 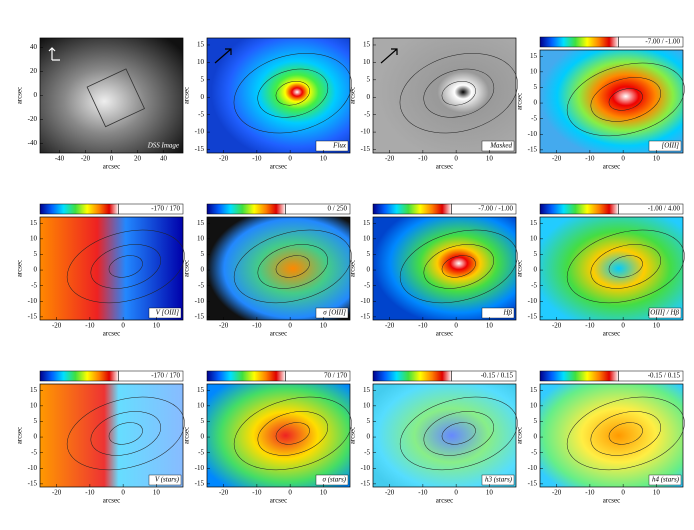 What do you see at coordinates (33, 143) in the screenshot?
I see `y-tick-label: -40` at bounding box center [33, 143].